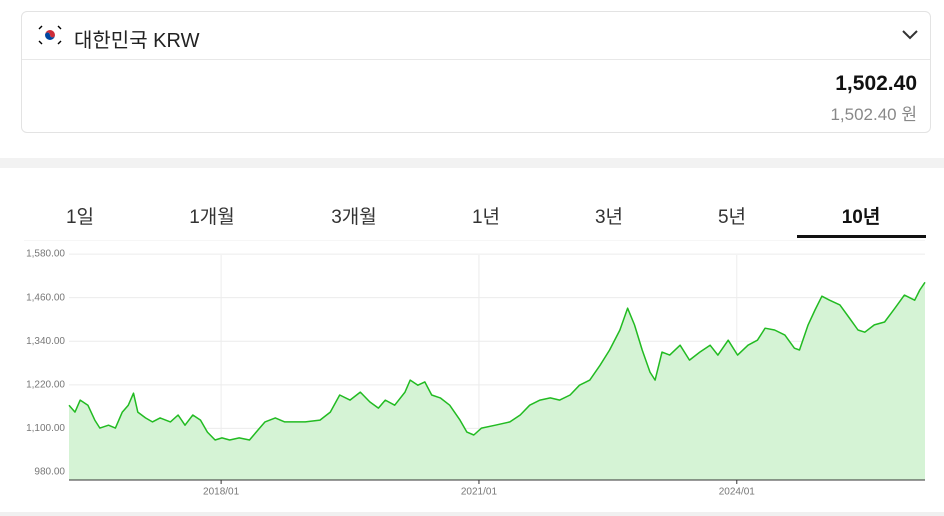 The width and height of the screenshot is (944, 516). I want to click on period-tab: 1일, so click(80, 217).